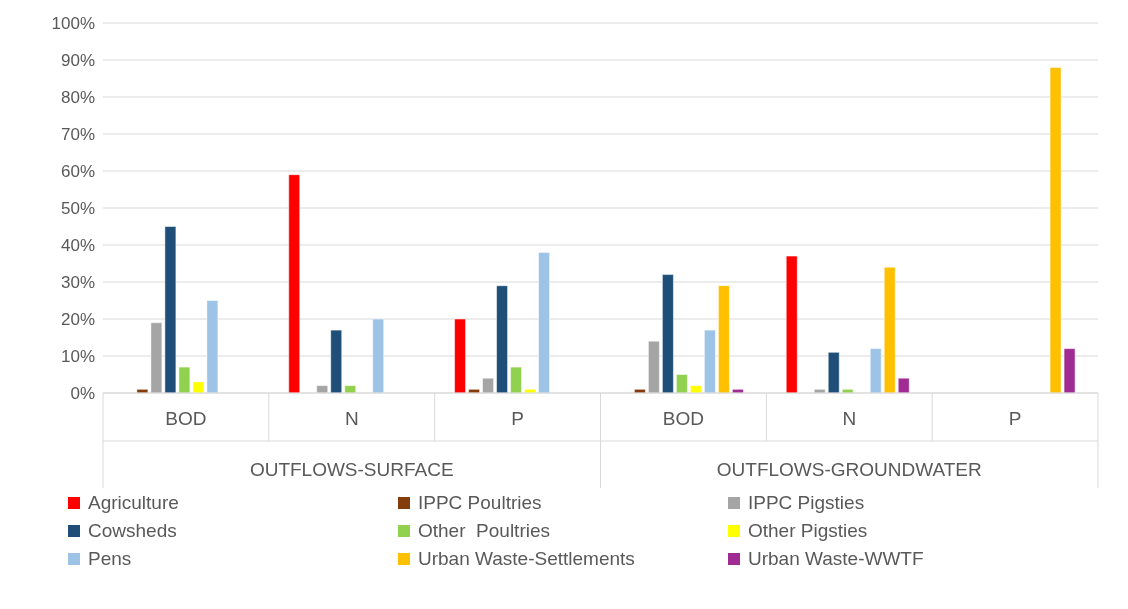 The width and height of the screenshot is (1128, 609). Describe the element at coordinates (77, 135) in the screenshot. I see `y-tick-label: 70%` at that location.